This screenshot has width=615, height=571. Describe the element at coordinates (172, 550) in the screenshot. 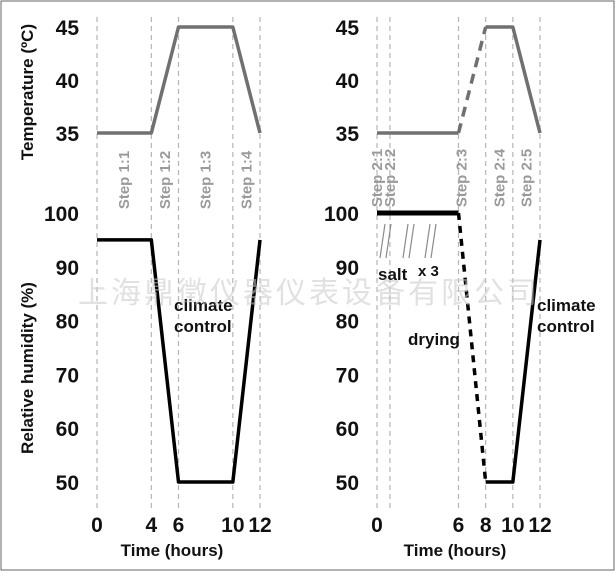

I see `left-xlabel: Time (hours)` at that location.